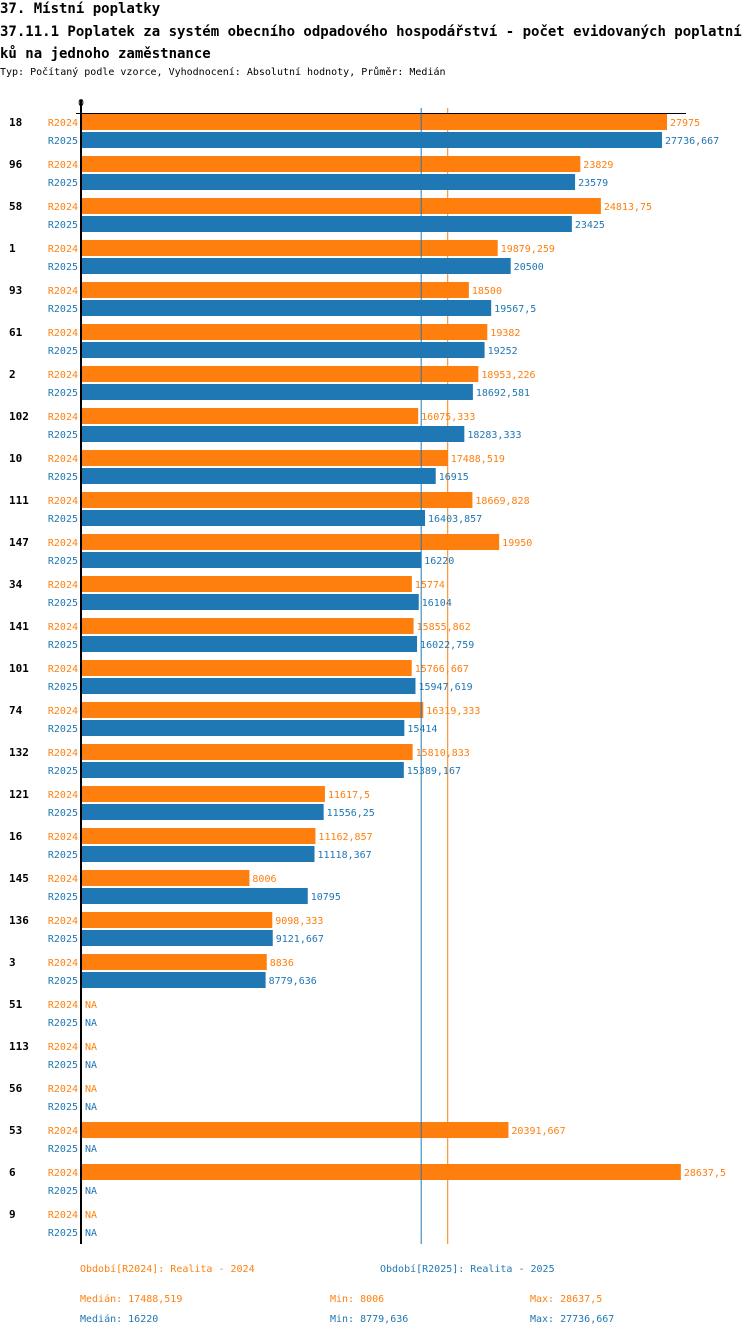 The width and height of the screenshot is (750, 1338). Describe the element at coordinates (508, 375) in the screenshot. I see `value-label: 18953,226` at that location.